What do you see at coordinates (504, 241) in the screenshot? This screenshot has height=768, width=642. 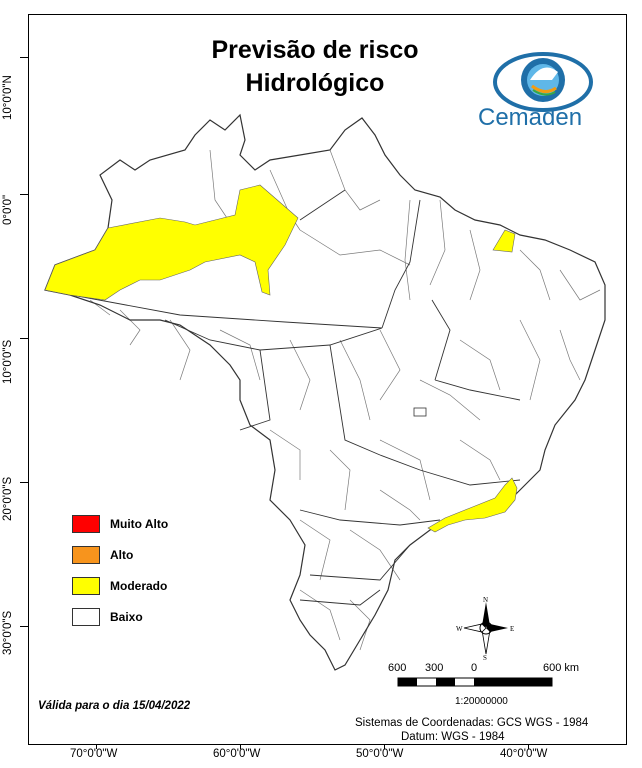 I see `risk-region-ceara` at bounding box center [504, 241].